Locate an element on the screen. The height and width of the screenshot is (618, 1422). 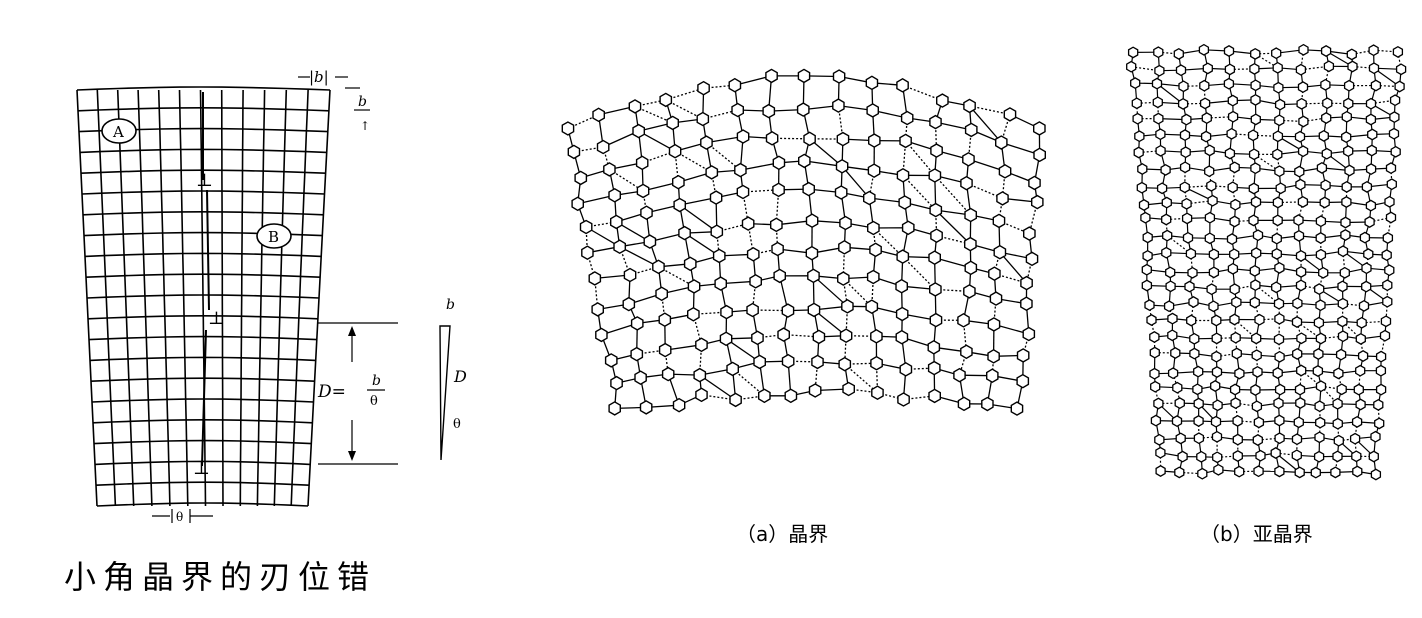
theta-dimension is located at coordinates (182, 516).